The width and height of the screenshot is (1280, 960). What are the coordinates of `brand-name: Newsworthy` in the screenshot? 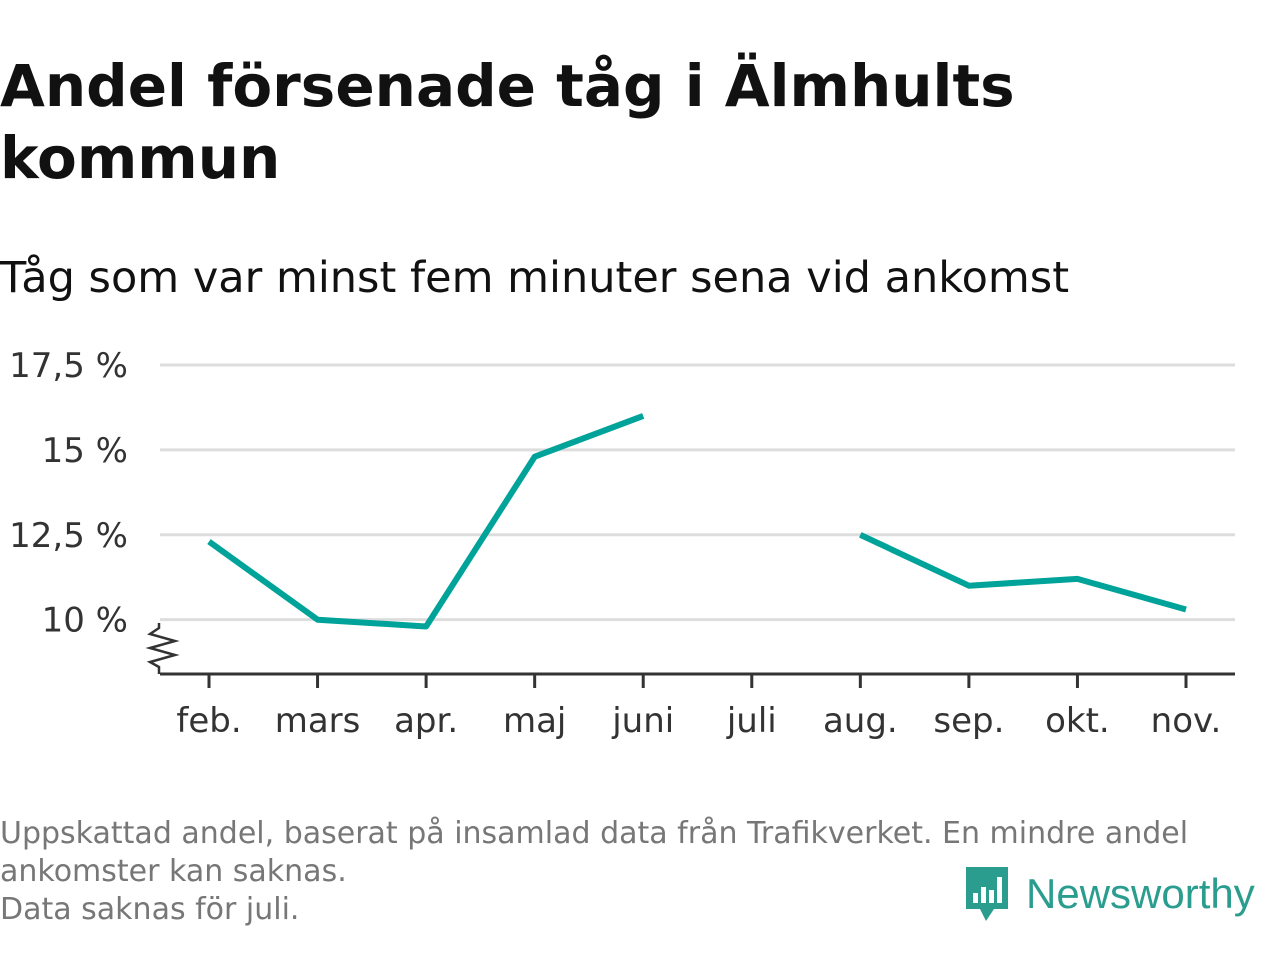 It's located at (1140, 893).